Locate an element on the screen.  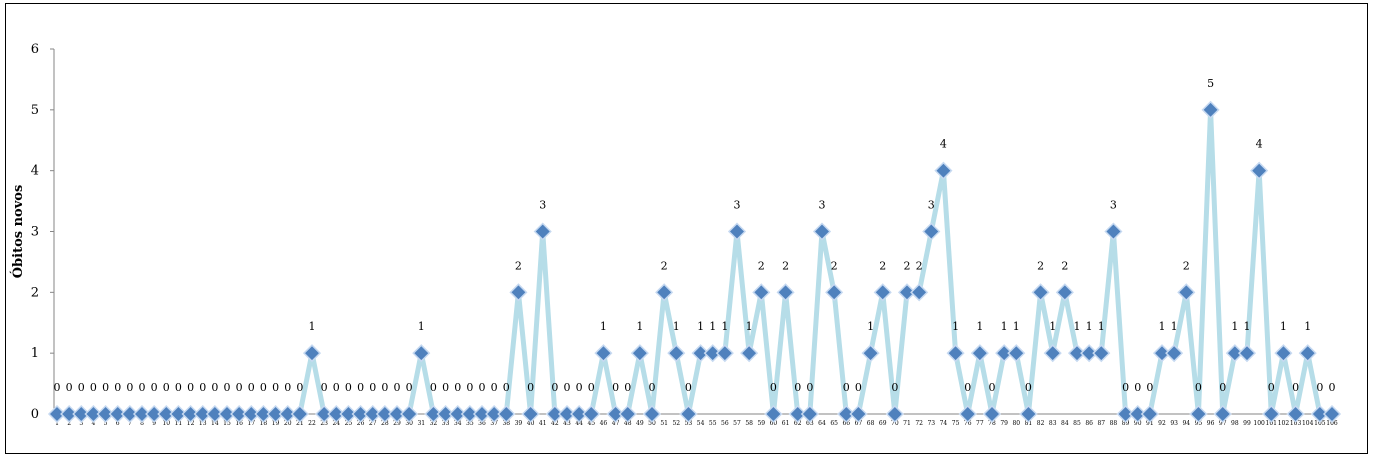
x-tick-label: 64 is located at coordinates (822, 423).